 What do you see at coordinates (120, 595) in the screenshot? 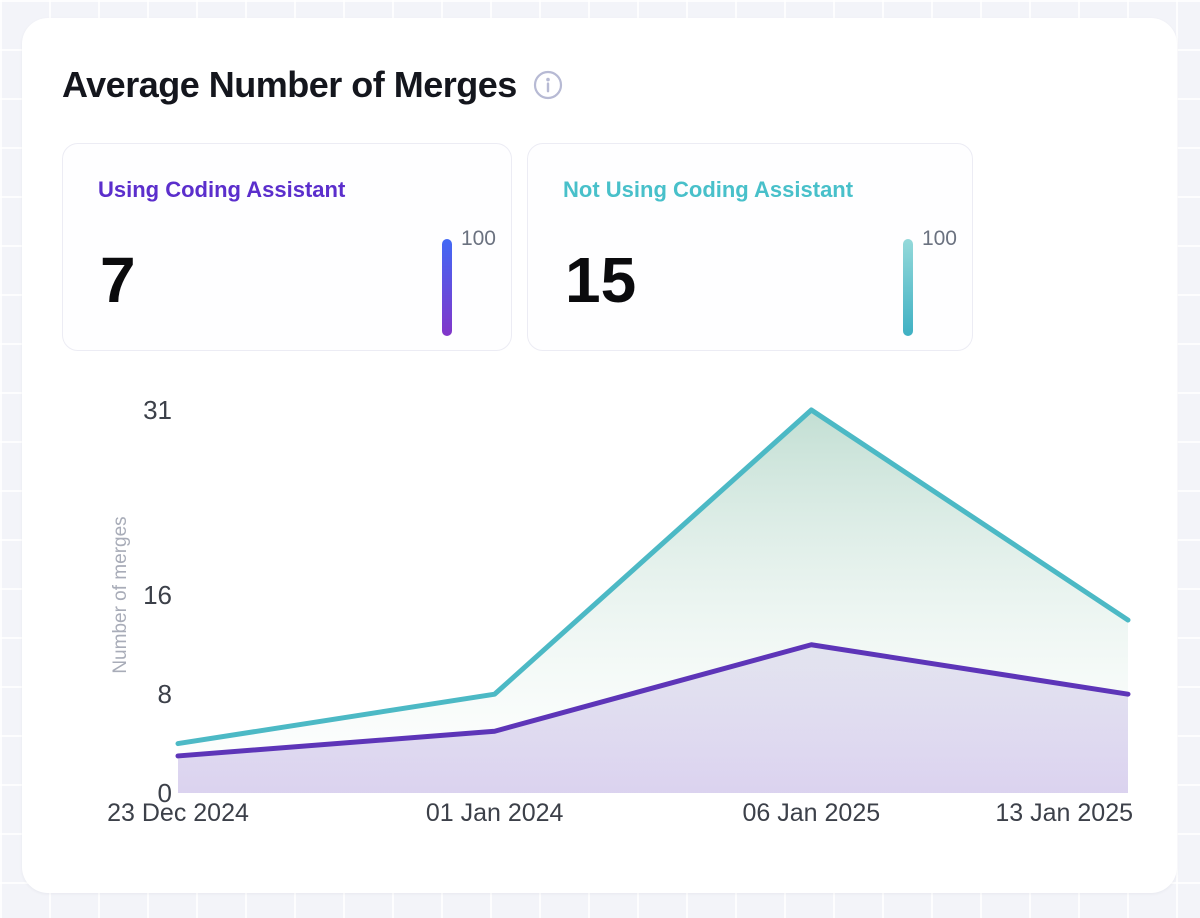
I see `y-axis-title: Number of merges` at bounding box center [120, 595].